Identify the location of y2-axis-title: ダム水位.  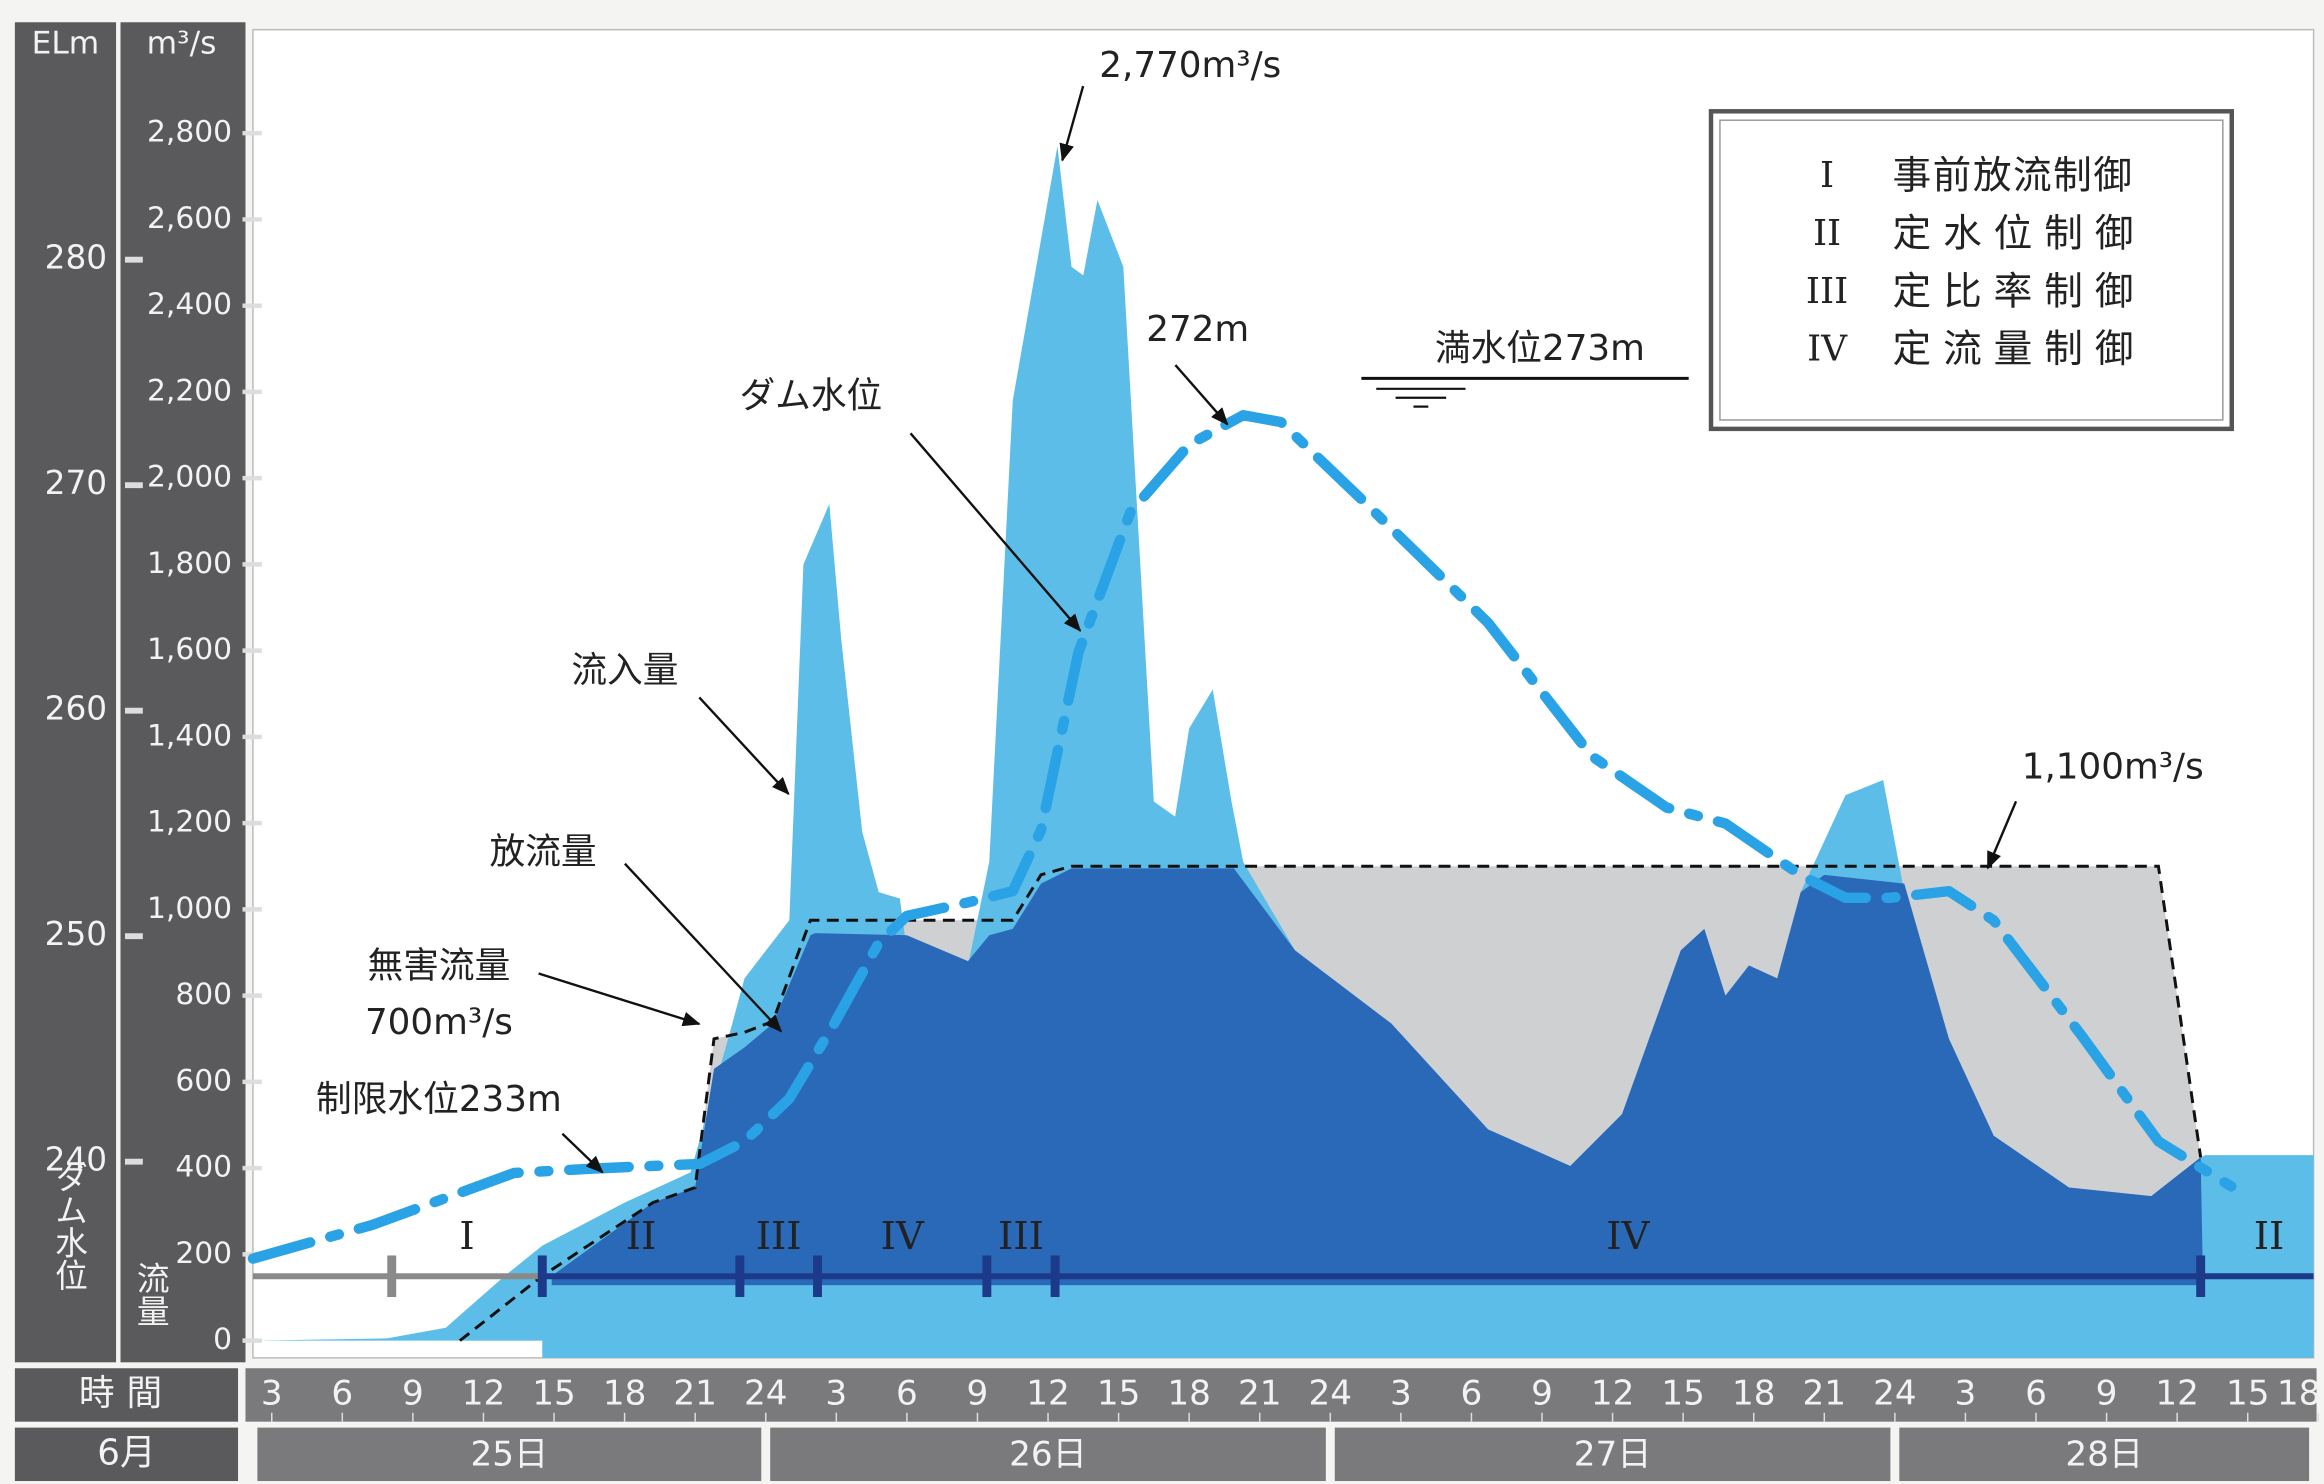
(69, 1225).